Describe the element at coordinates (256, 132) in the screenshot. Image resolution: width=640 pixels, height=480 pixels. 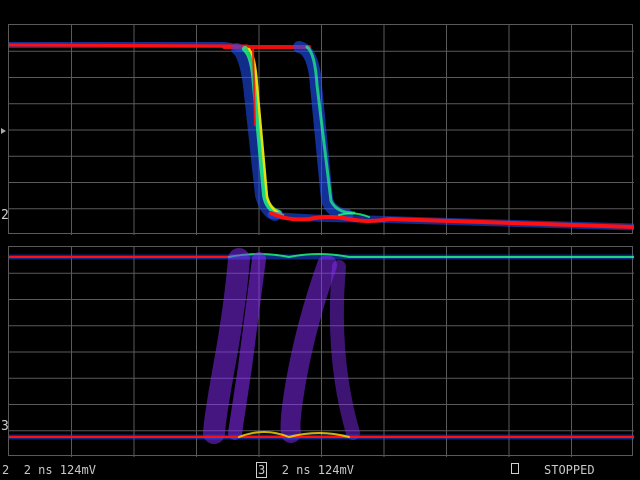
I see `edge-1-spread` at that location.